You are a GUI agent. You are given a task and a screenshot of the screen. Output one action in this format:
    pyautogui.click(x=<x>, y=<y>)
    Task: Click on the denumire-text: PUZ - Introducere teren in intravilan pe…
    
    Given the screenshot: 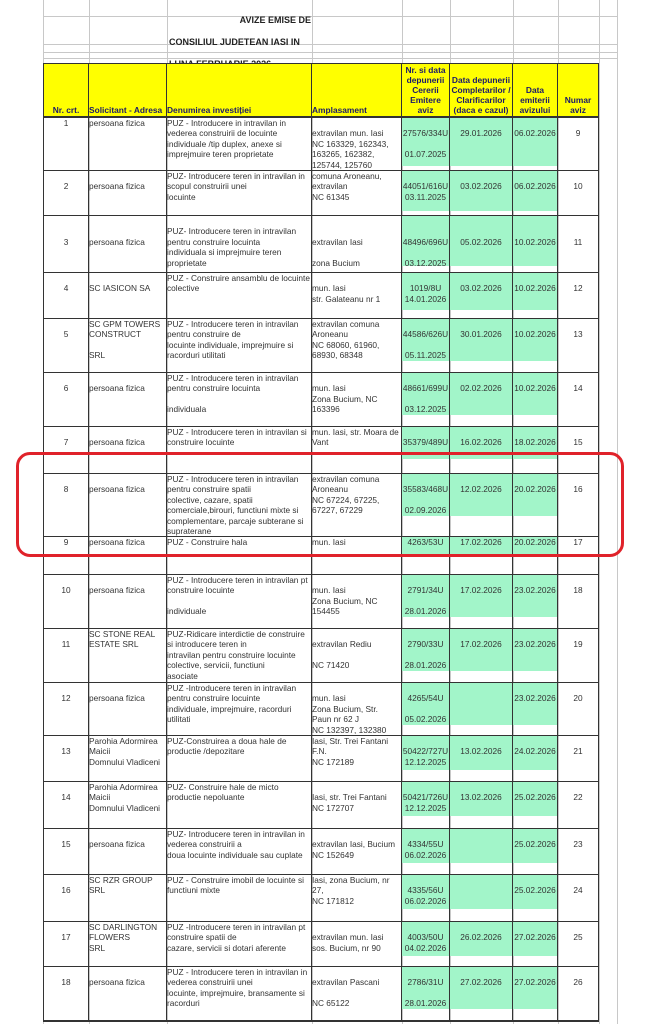 What is the action you would take?
    pyautogui.click(x=235, y=505)
    